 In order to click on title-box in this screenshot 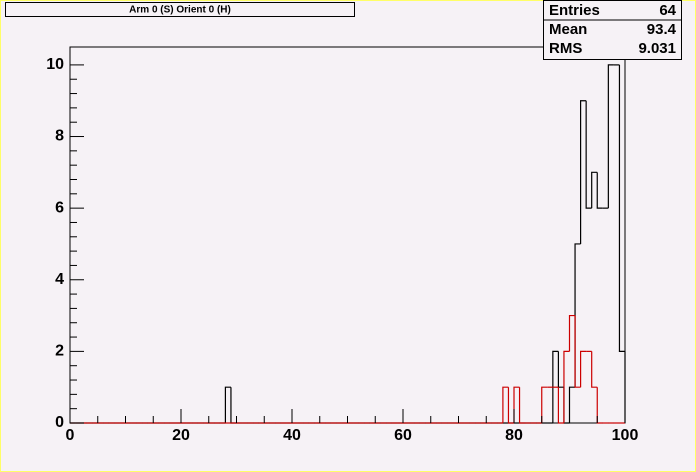, I will do `click(180, 9)`.